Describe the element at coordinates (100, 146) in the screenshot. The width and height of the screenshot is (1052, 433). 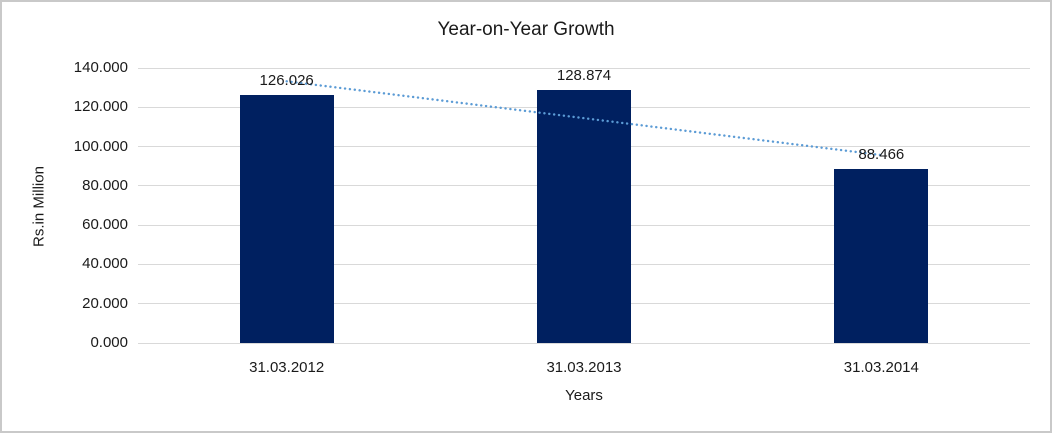
I see `y-tick-label: 100.000` at that location.